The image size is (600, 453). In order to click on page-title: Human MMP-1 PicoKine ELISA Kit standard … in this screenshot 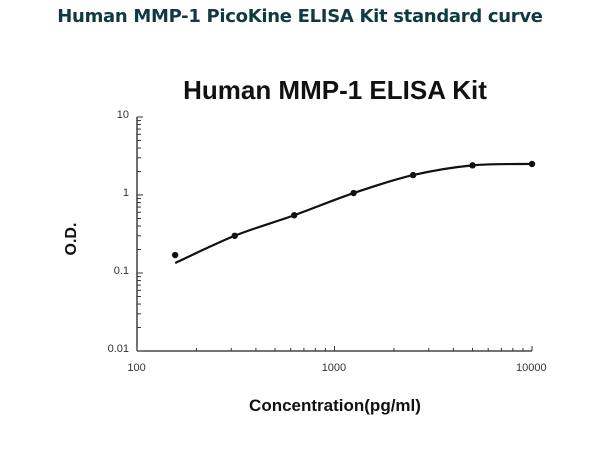, I will do `click(300, 16)`.